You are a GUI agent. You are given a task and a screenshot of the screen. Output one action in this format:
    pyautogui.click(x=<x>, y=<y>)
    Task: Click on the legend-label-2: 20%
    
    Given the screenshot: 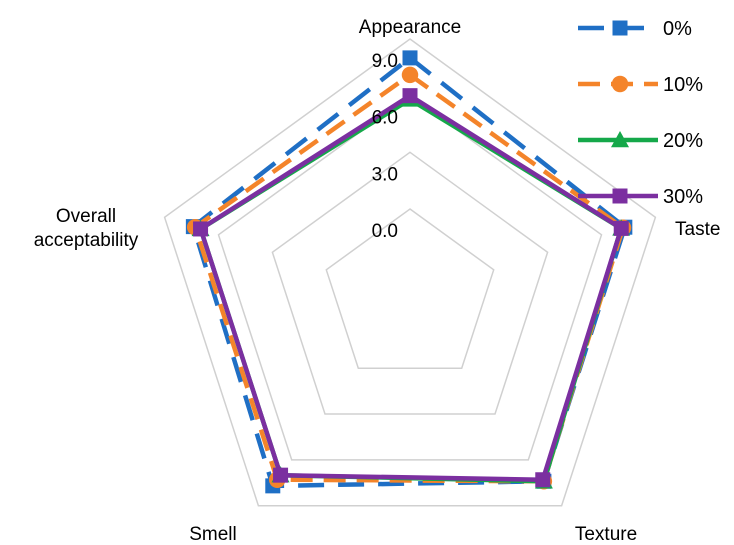 What is the action you would take?
    pyautogui.click(x=683, y=141)
    